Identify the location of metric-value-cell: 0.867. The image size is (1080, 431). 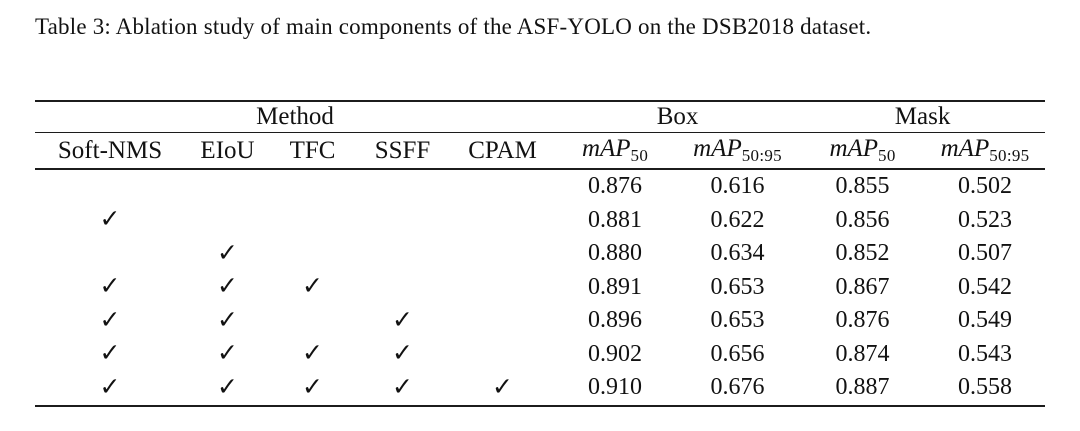
(862, 286).